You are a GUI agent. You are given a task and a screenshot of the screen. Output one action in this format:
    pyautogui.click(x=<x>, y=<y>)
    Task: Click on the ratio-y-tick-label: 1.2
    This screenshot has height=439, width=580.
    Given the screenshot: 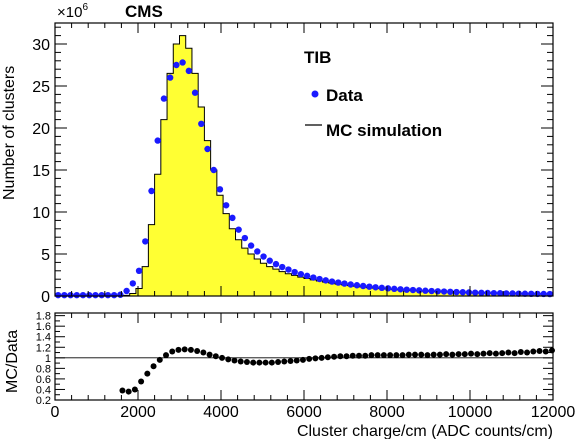 What is the action you would take?
    pyautogui.click(x=43, y=348)
    